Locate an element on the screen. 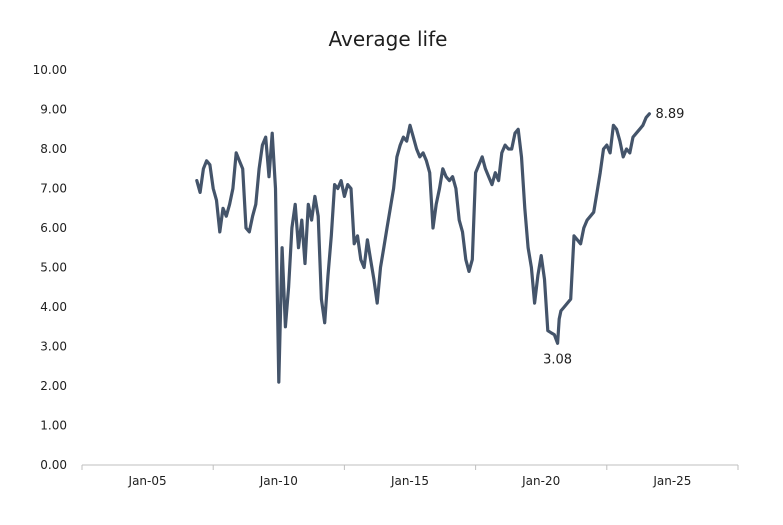  y-tick-label: 5.00 is located at coordinates (53, 268).